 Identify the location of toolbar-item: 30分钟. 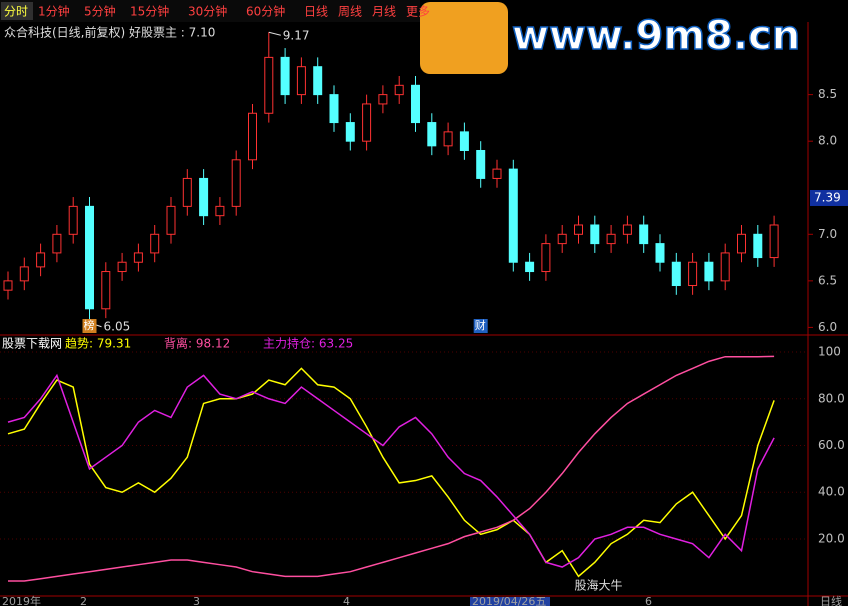
(207, 11).